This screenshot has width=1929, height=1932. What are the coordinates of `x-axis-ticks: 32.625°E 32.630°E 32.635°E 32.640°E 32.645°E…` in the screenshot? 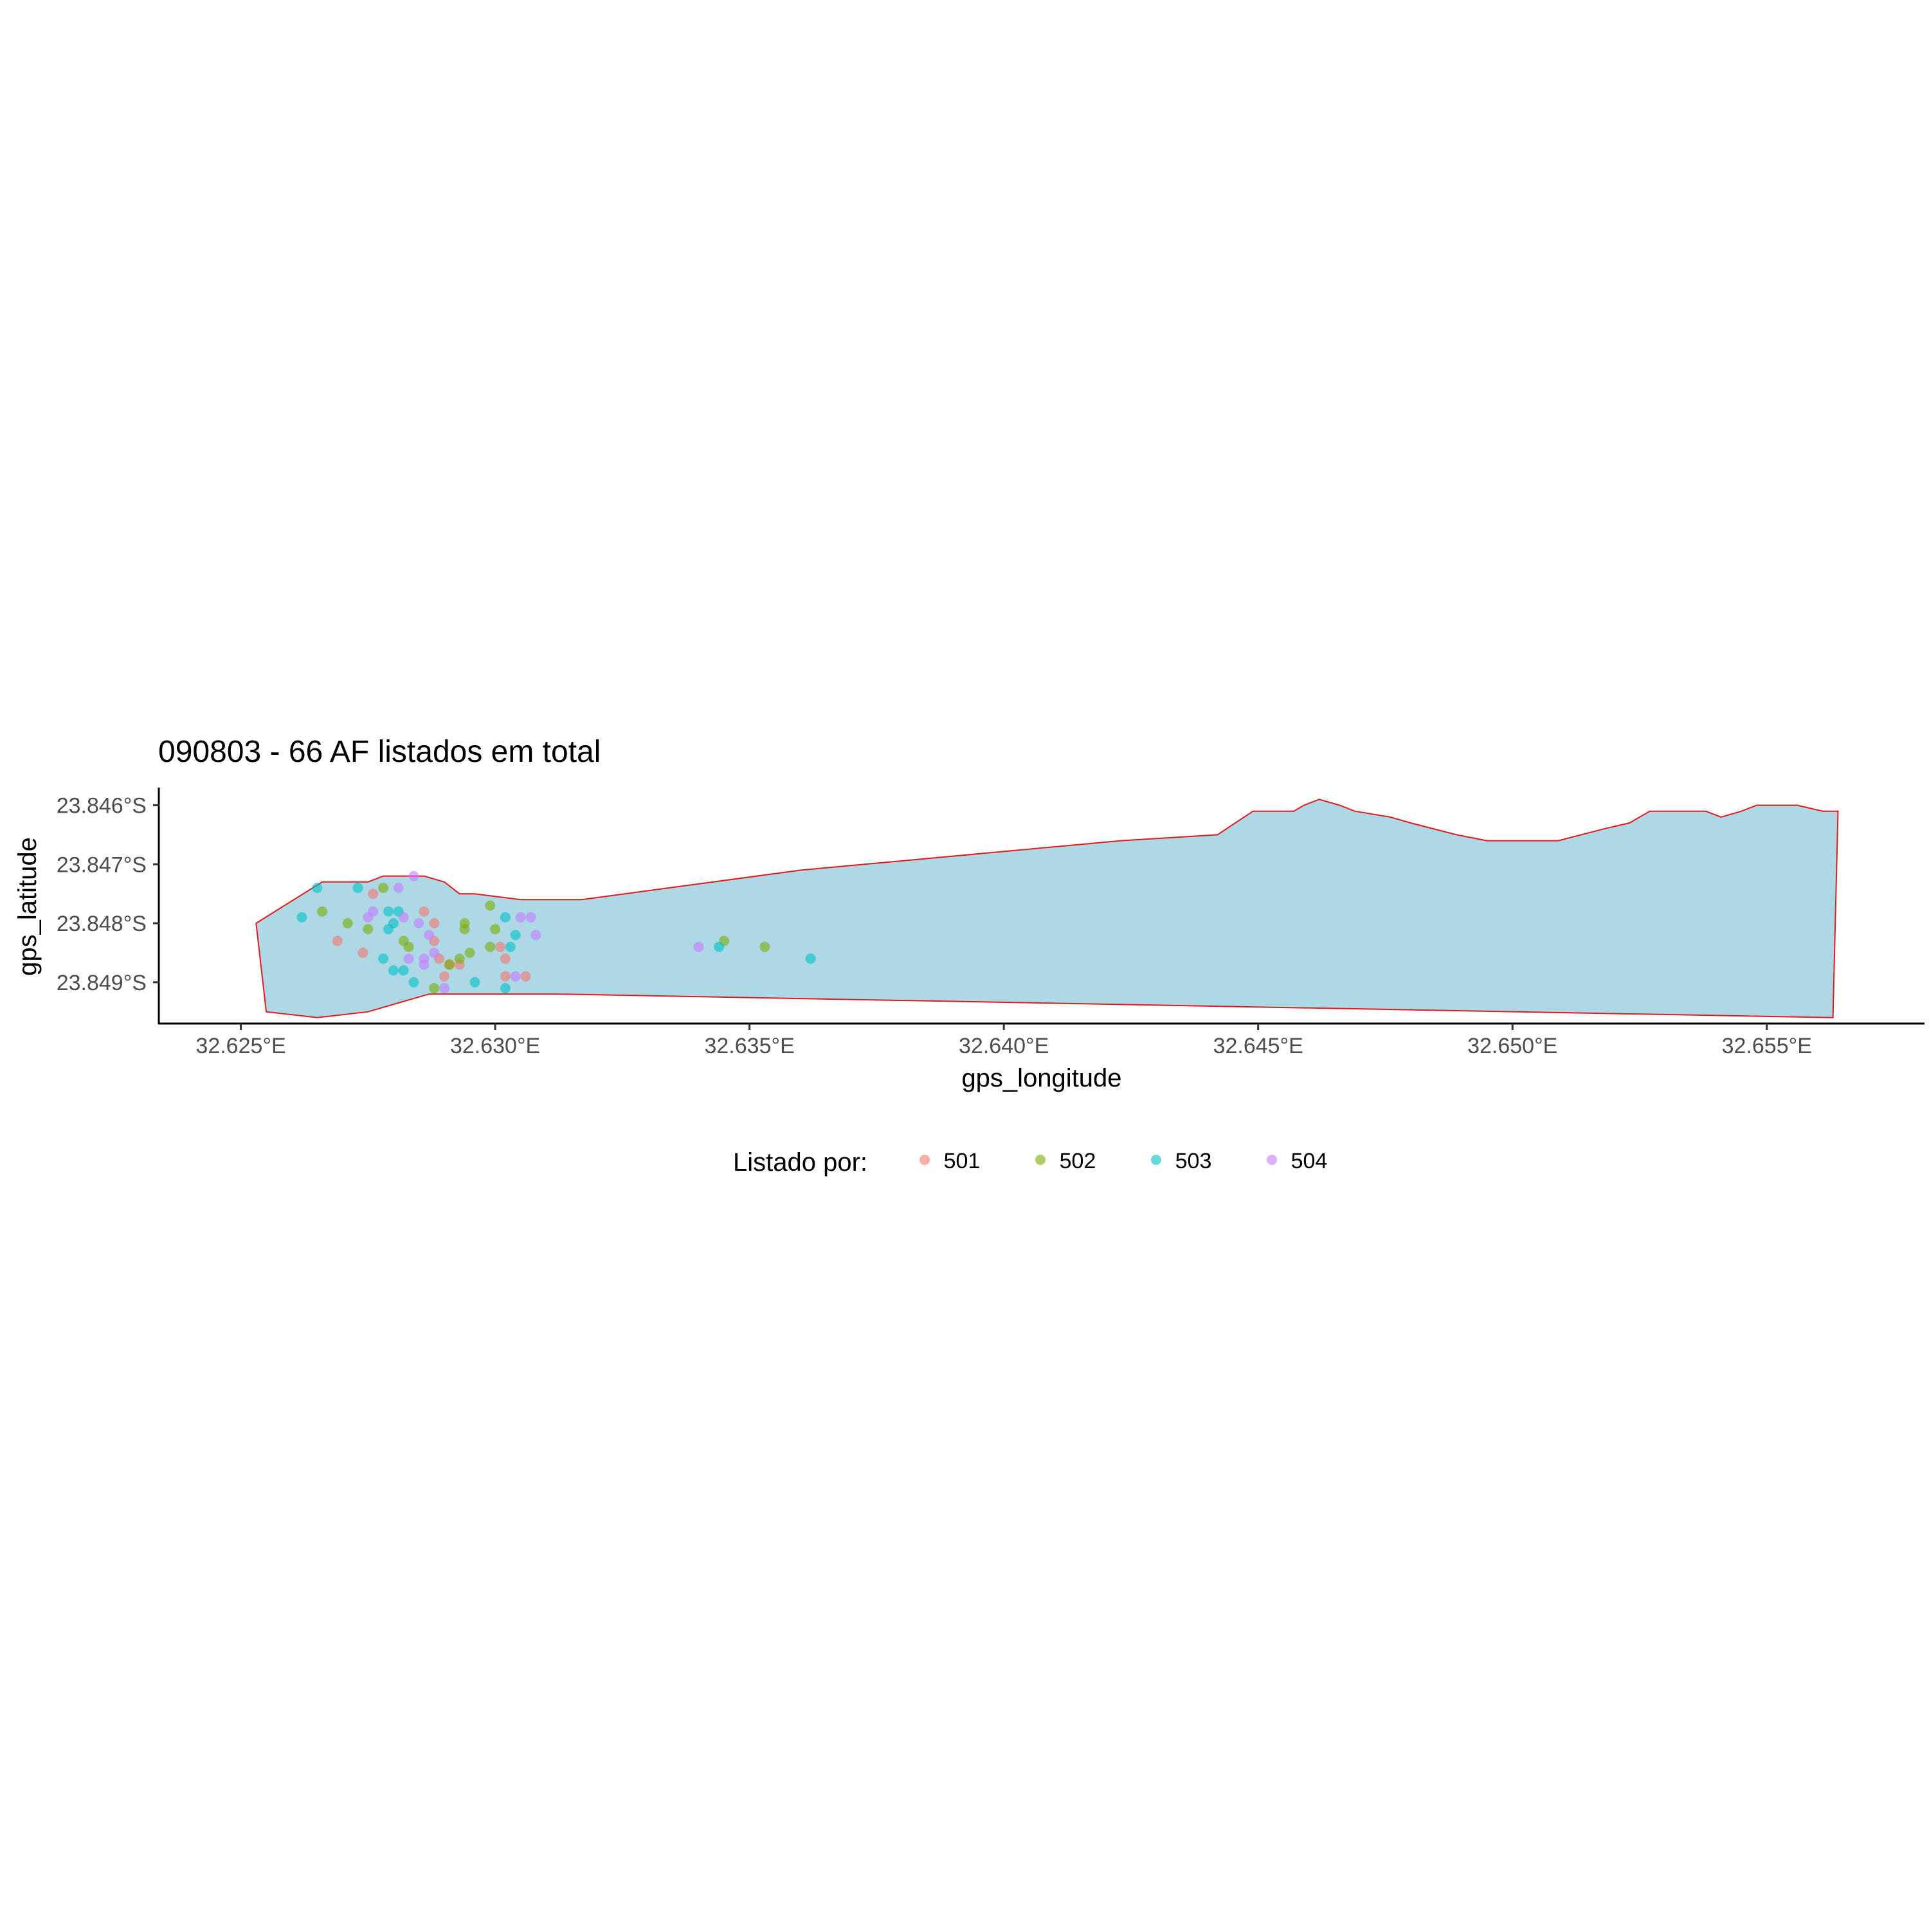 It's located at (1004, 1041).